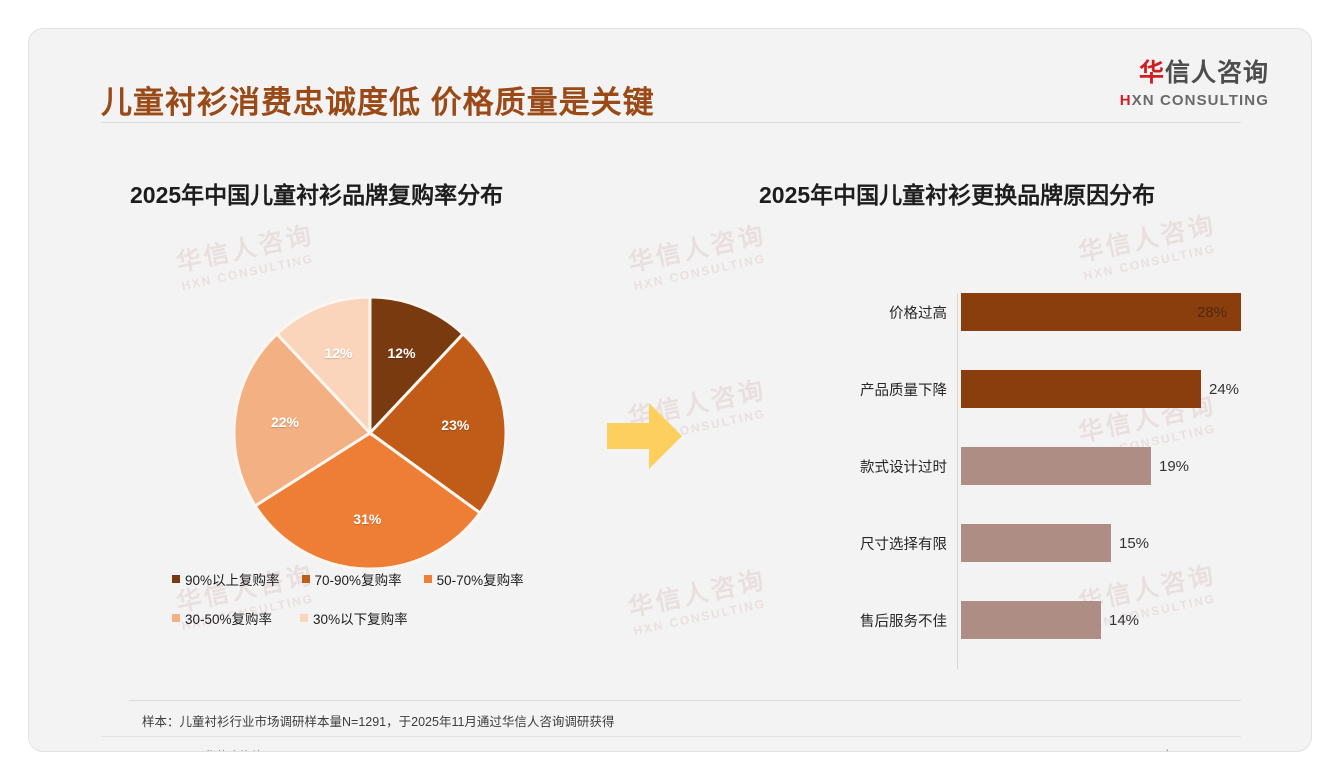  I want to click on bar-row: 尺寸选择有限 15%, so click(1059, 543).